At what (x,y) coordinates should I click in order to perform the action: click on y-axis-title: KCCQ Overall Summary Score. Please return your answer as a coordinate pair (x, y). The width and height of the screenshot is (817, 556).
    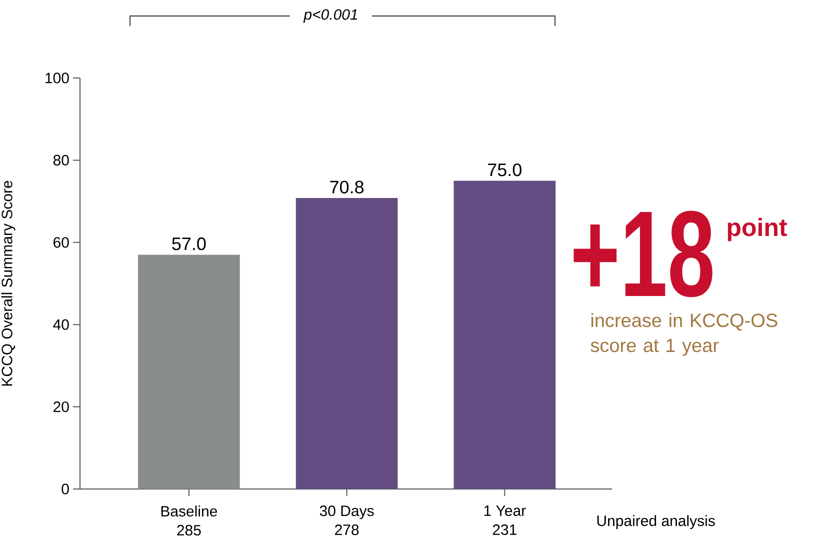
    Looking at the image, I should click on (8, 283).